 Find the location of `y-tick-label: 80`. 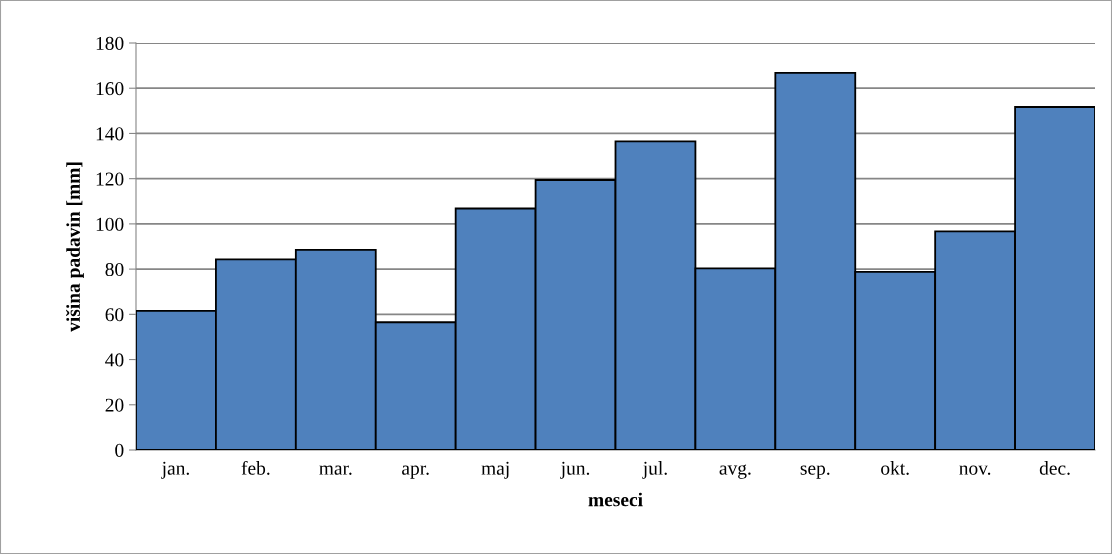

y-tick-label: 80 is located at coordinates (114, 269).